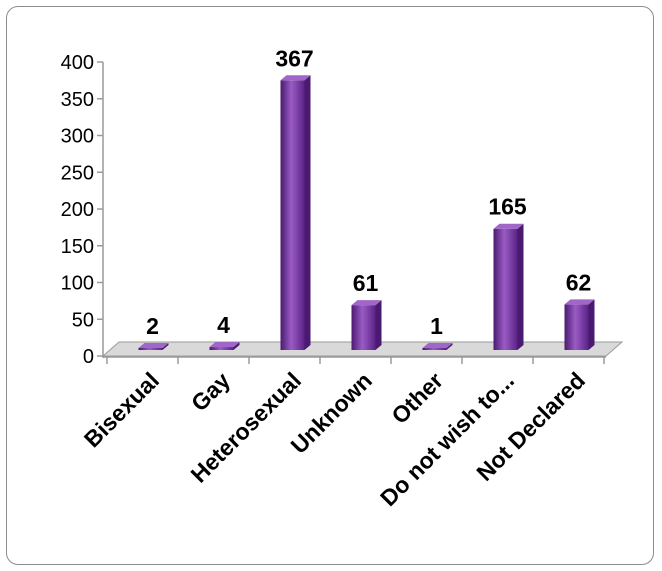  What do you see at coordinates (294, 58) in the screenshot?
I see `data-label: 367` at bounding box center [294, 58].